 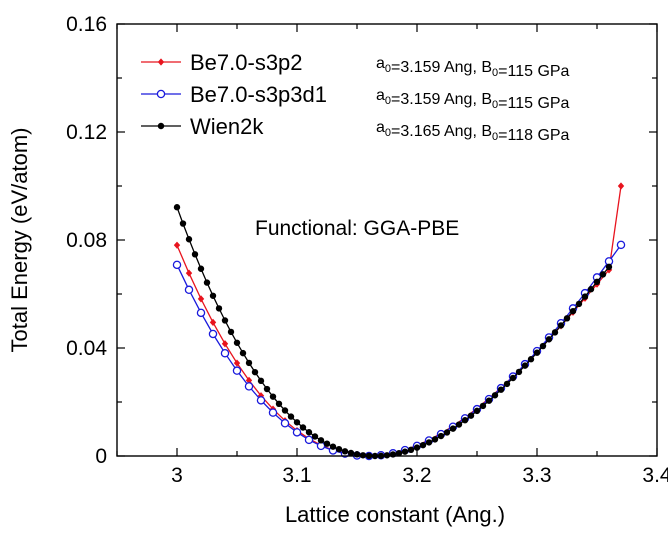 What do you see at coordinates (655, 475) in the screenshot?
I see `x-tick-label: 3.4` at bounding box center [655, 475].